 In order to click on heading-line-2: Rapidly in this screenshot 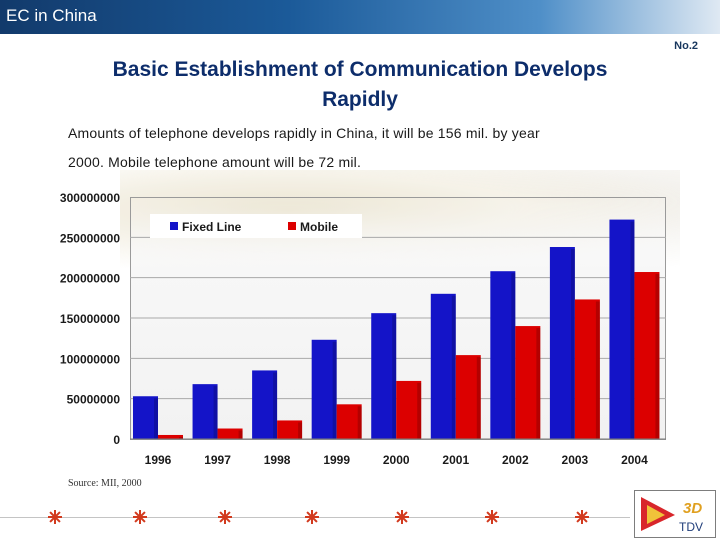, I will do `click(360, 99)`.